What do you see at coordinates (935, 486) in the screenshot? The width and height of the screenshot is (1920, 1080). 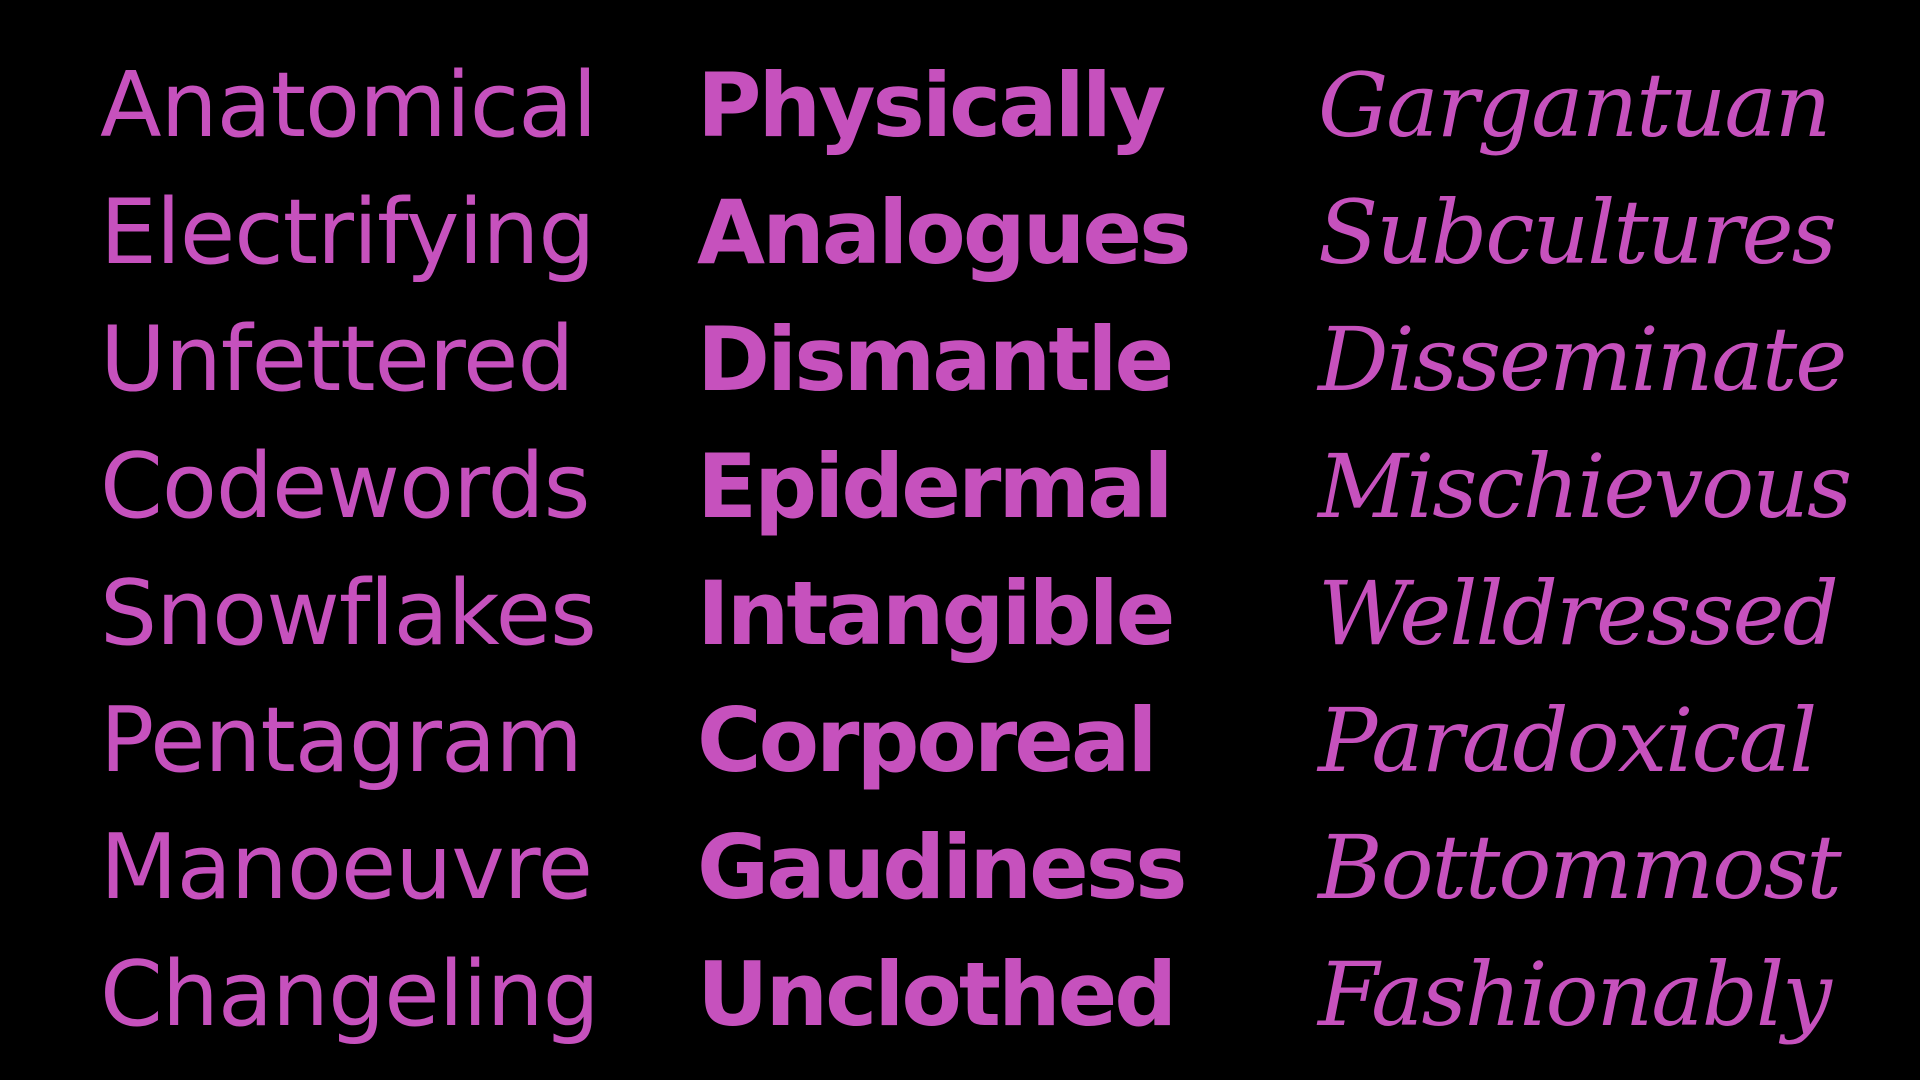 I see `specimen-word: Epidermal` at bounding box center [935, 486].